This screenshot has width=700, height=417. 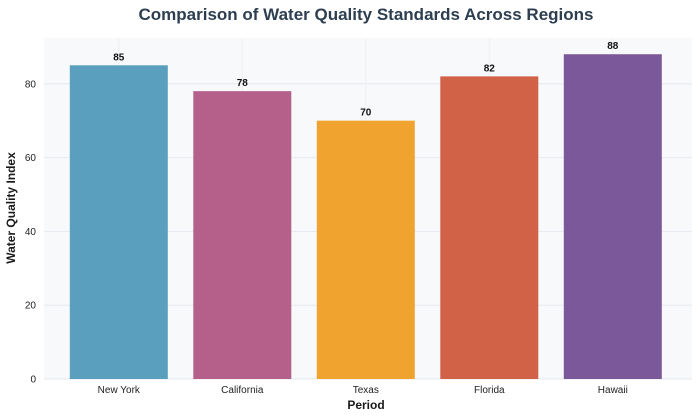 I want to click on y-tick-labels: 0 20 40 60 80, so click(x=31, y=232).